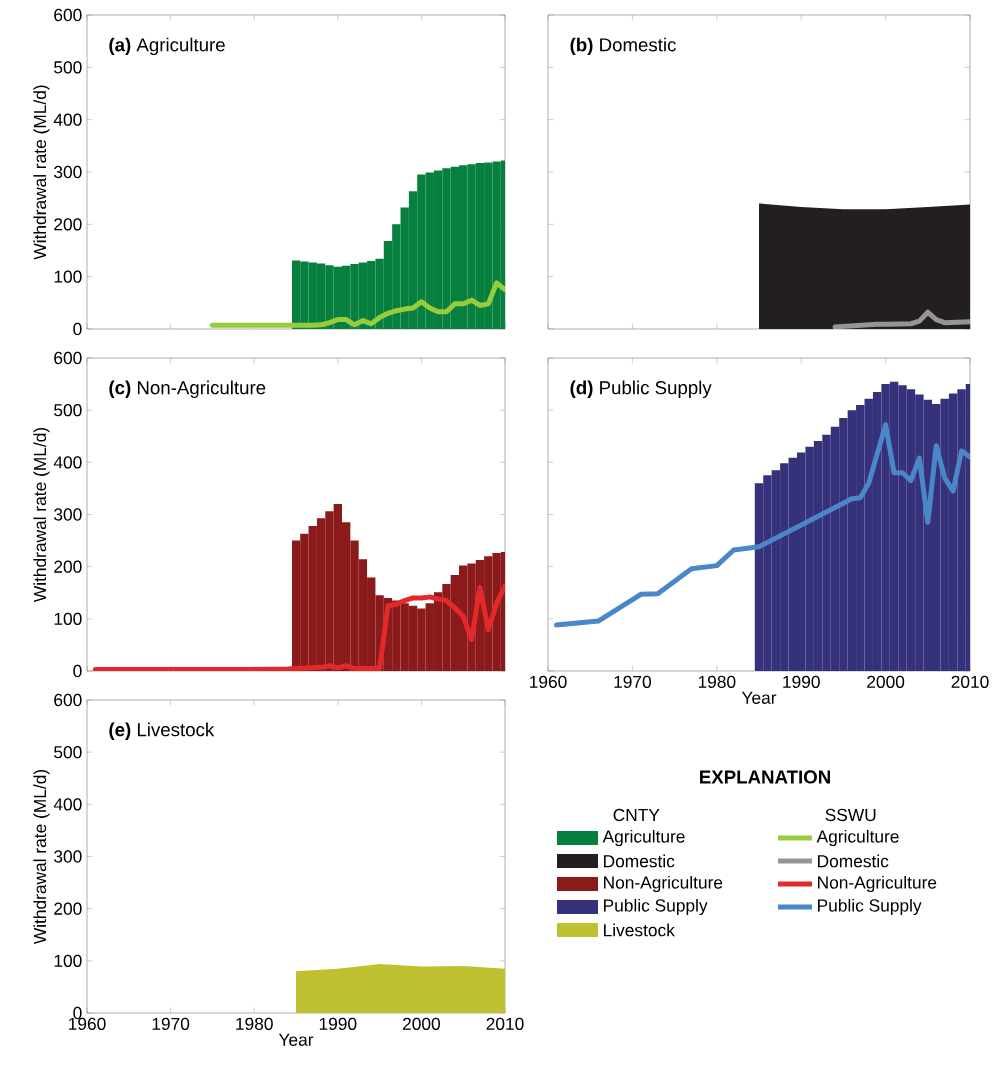 The image size is (1006, 1073). I want to click on text: (d) Public Supply, so click(641, 389).